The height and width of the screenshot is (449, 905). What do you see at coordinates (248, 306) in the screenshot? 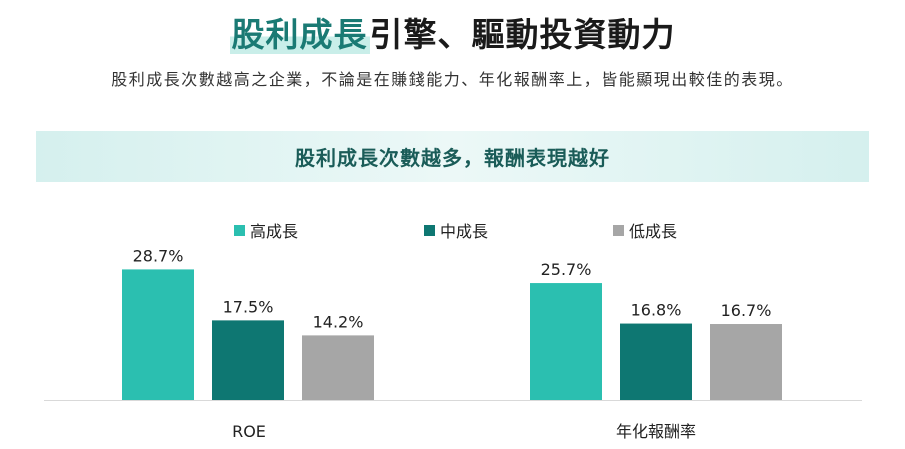
I see `data-label-mid-0: 17.5%` at bounding box center [248, 306].